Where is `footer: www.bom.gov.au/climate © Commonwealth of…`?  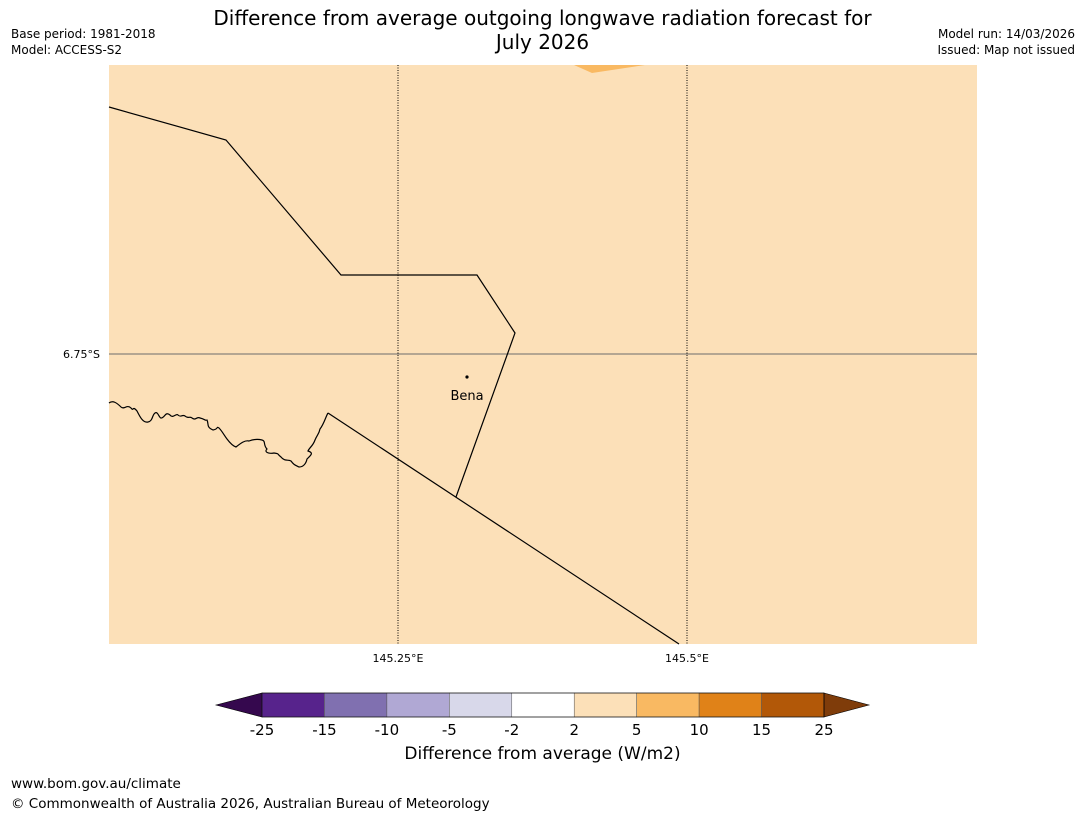 footer: www.bom.gov.au/climate © Commonwealth of… is located at coordinates (250, 794).